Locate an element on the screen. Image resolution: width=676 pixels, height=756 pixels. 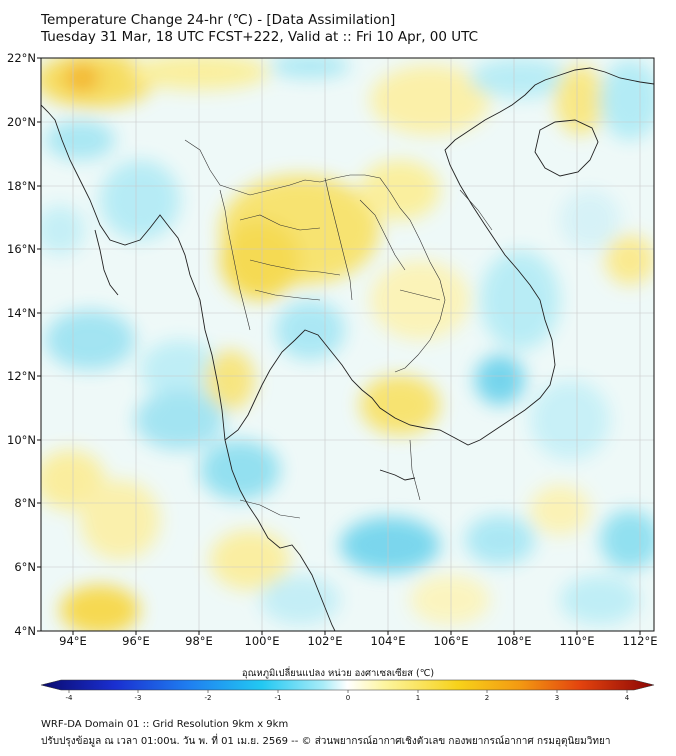
colorbar-scale is located at coordinates (347, 685).